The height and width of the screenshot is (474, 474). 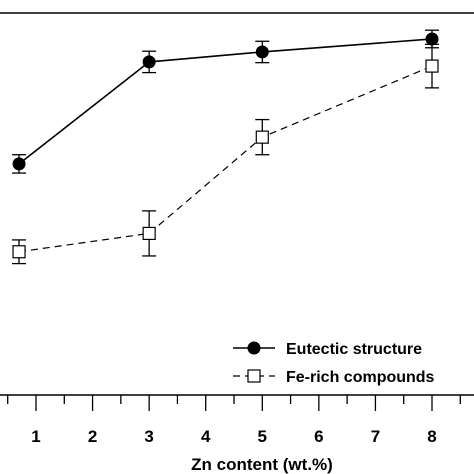 What do you see at coordinates (35, 436) in the screenshot?
I see `x-tick-label: 1` at bounding box center [35, 436].